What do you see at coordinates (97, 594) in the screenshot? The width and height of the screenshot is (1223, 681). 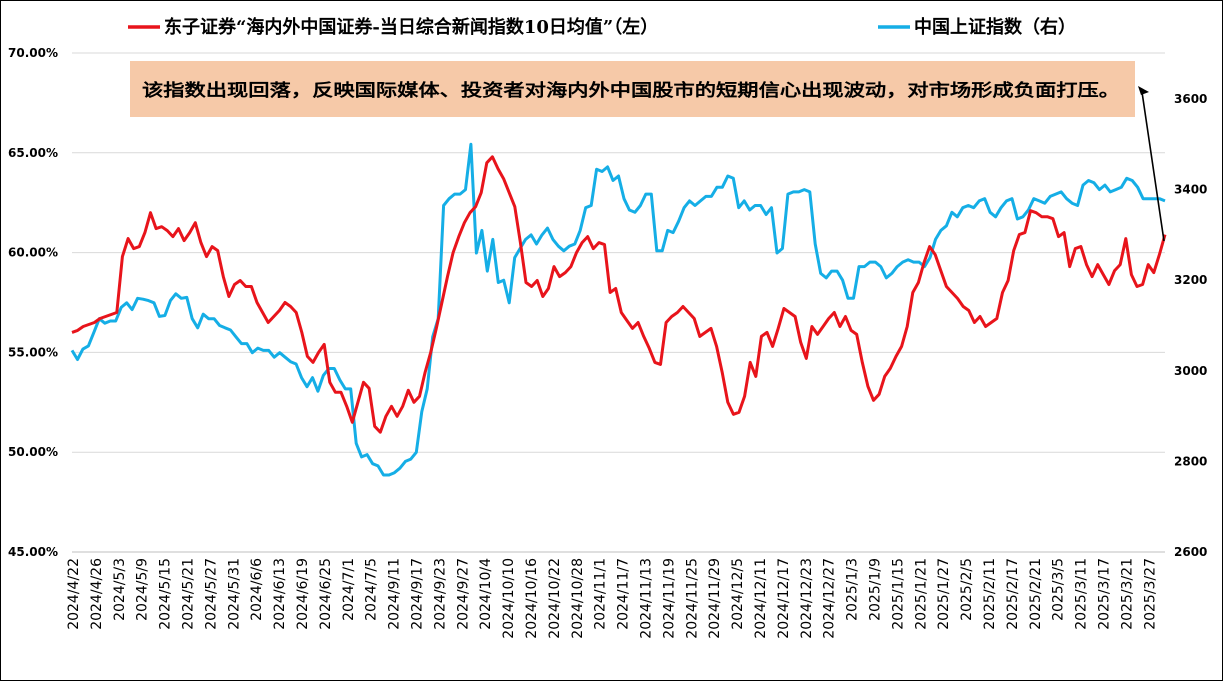 I see `x-tick-label: 2024/4/26` at bounding box center [97, 594].